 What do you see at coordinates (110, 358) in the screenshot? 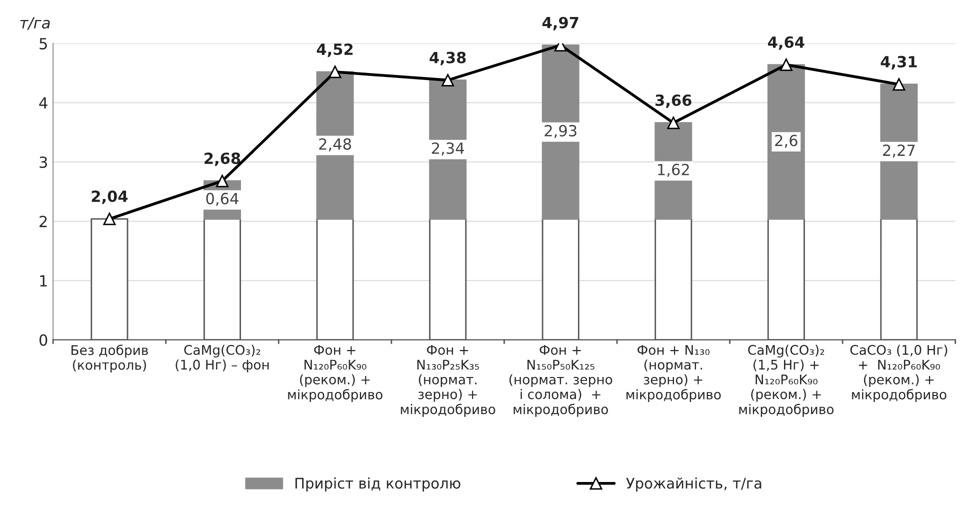
I see `x-tick-label: Без добрив (контроль)` at bounding box center [110, 358].